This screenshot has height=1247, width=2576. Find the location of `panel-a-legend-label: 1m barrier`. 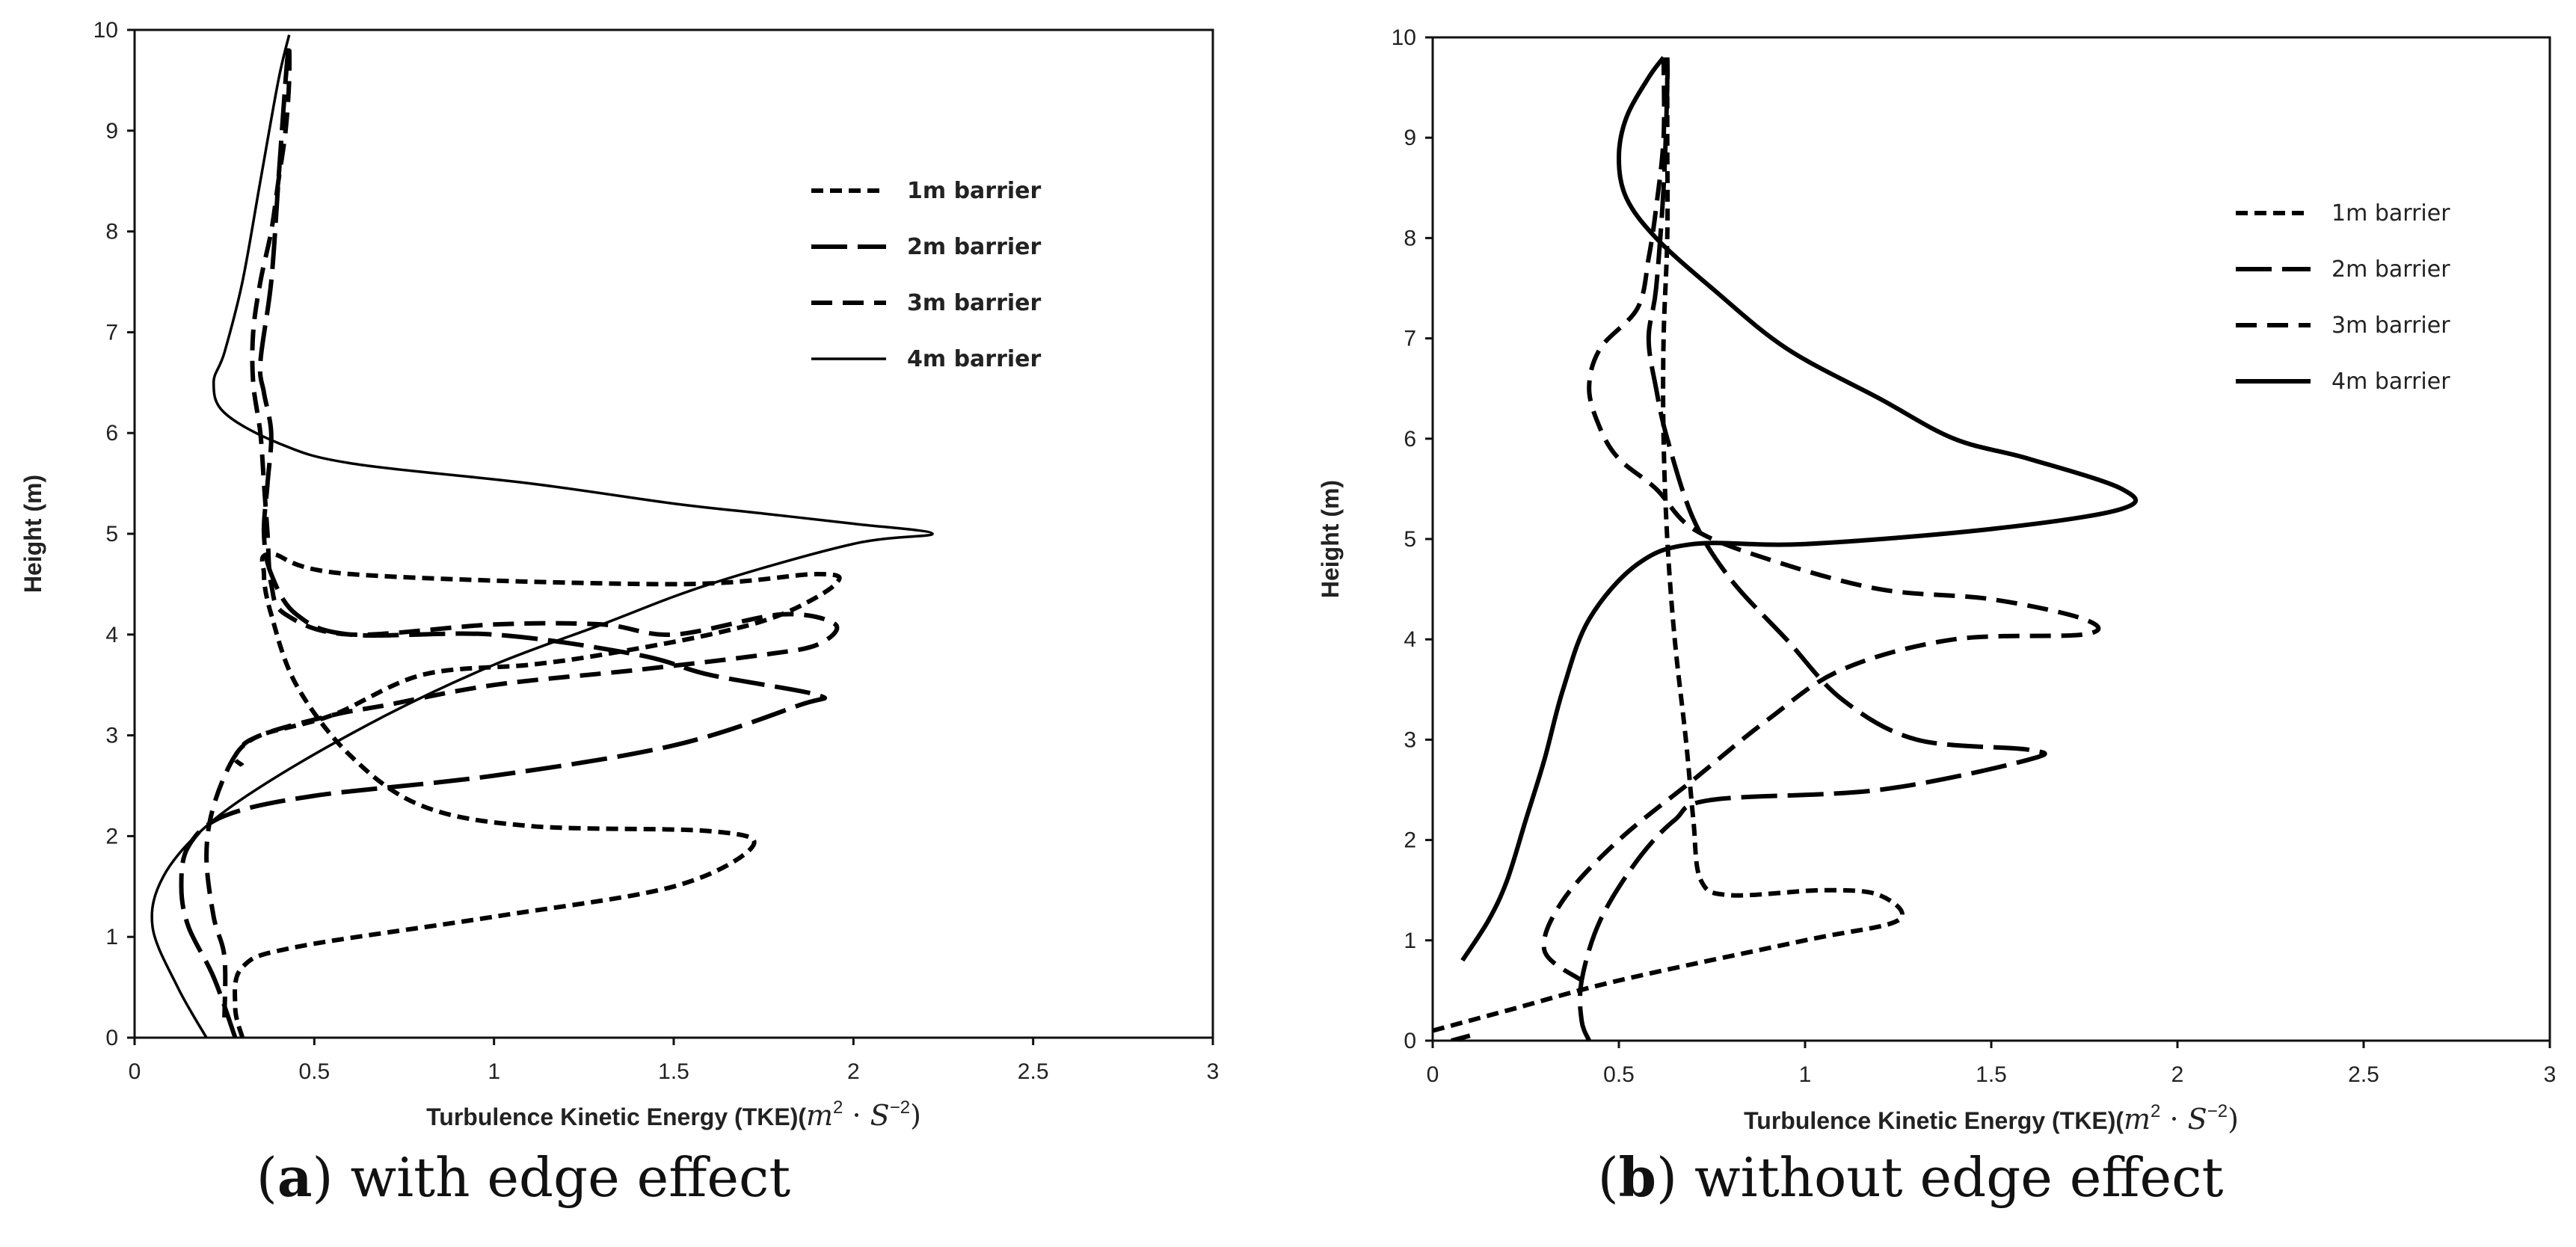

panel-a-legend-label: 1m barrier is located at coordinates (974, 191).